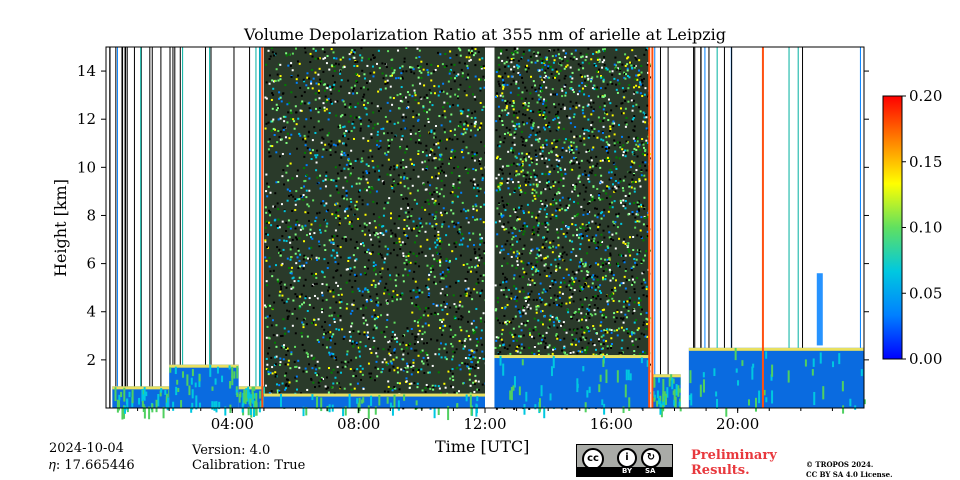 This screenshot has width=960, height=480. I want to click on license-line: CC BY SA 4.0 License., so click(849, 474).